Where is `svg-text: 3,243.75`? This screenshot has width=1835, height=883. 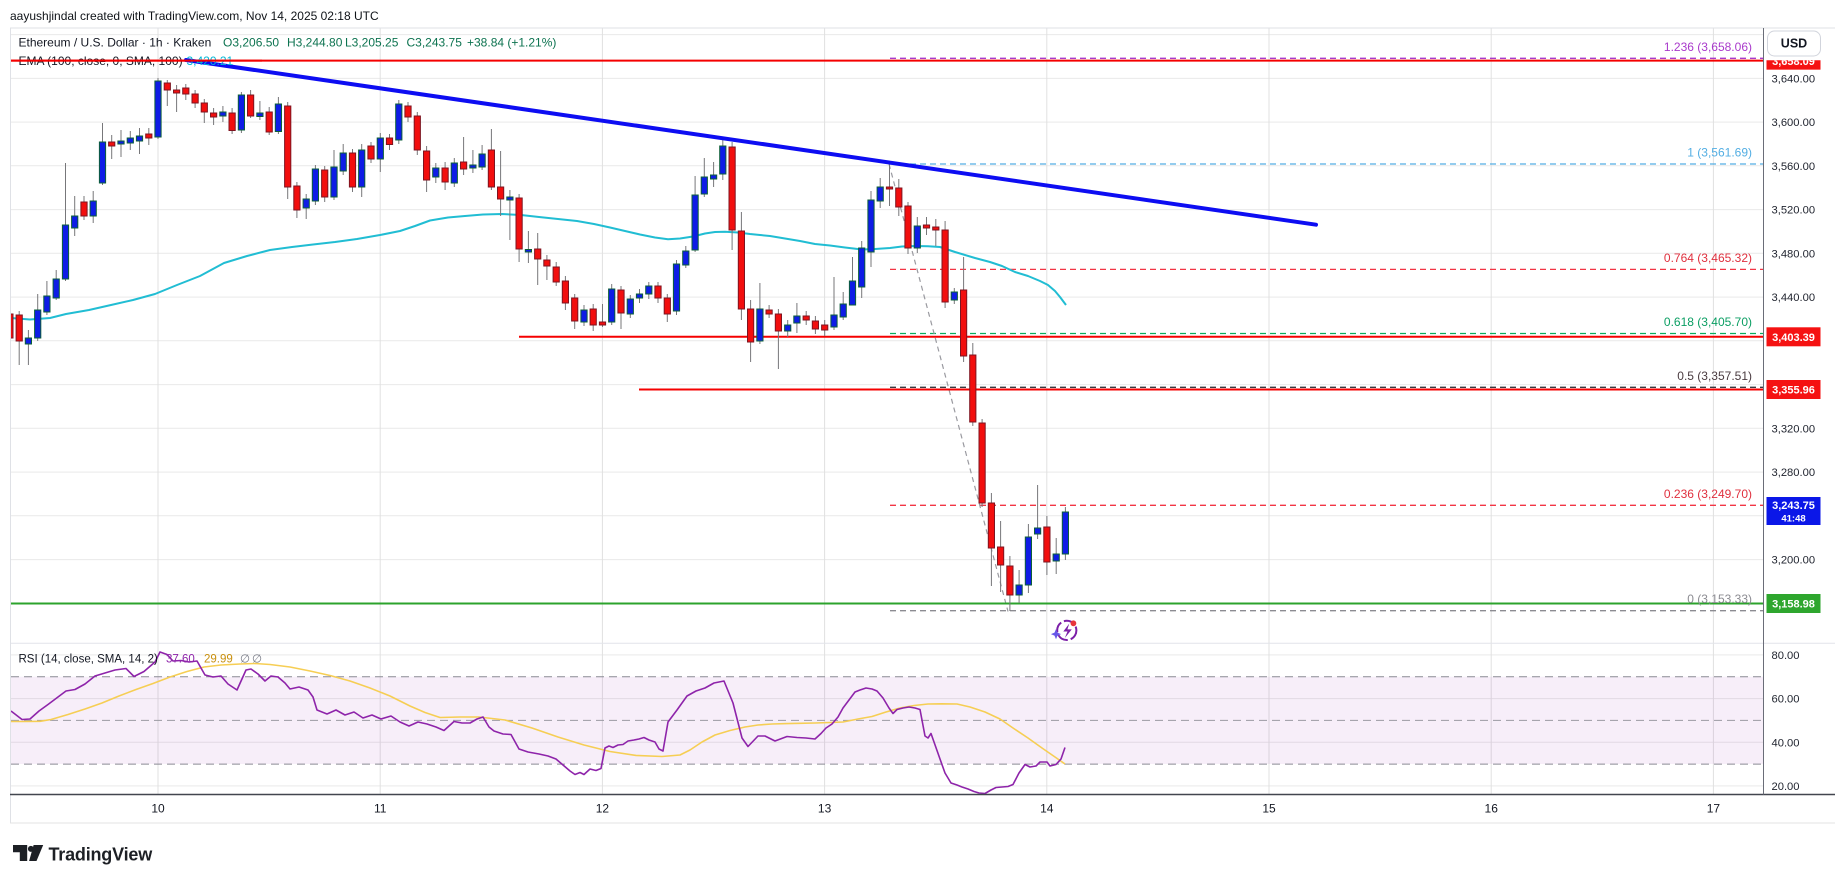
svg-text: 3,243.75 is located at coordinates (1793, 506).